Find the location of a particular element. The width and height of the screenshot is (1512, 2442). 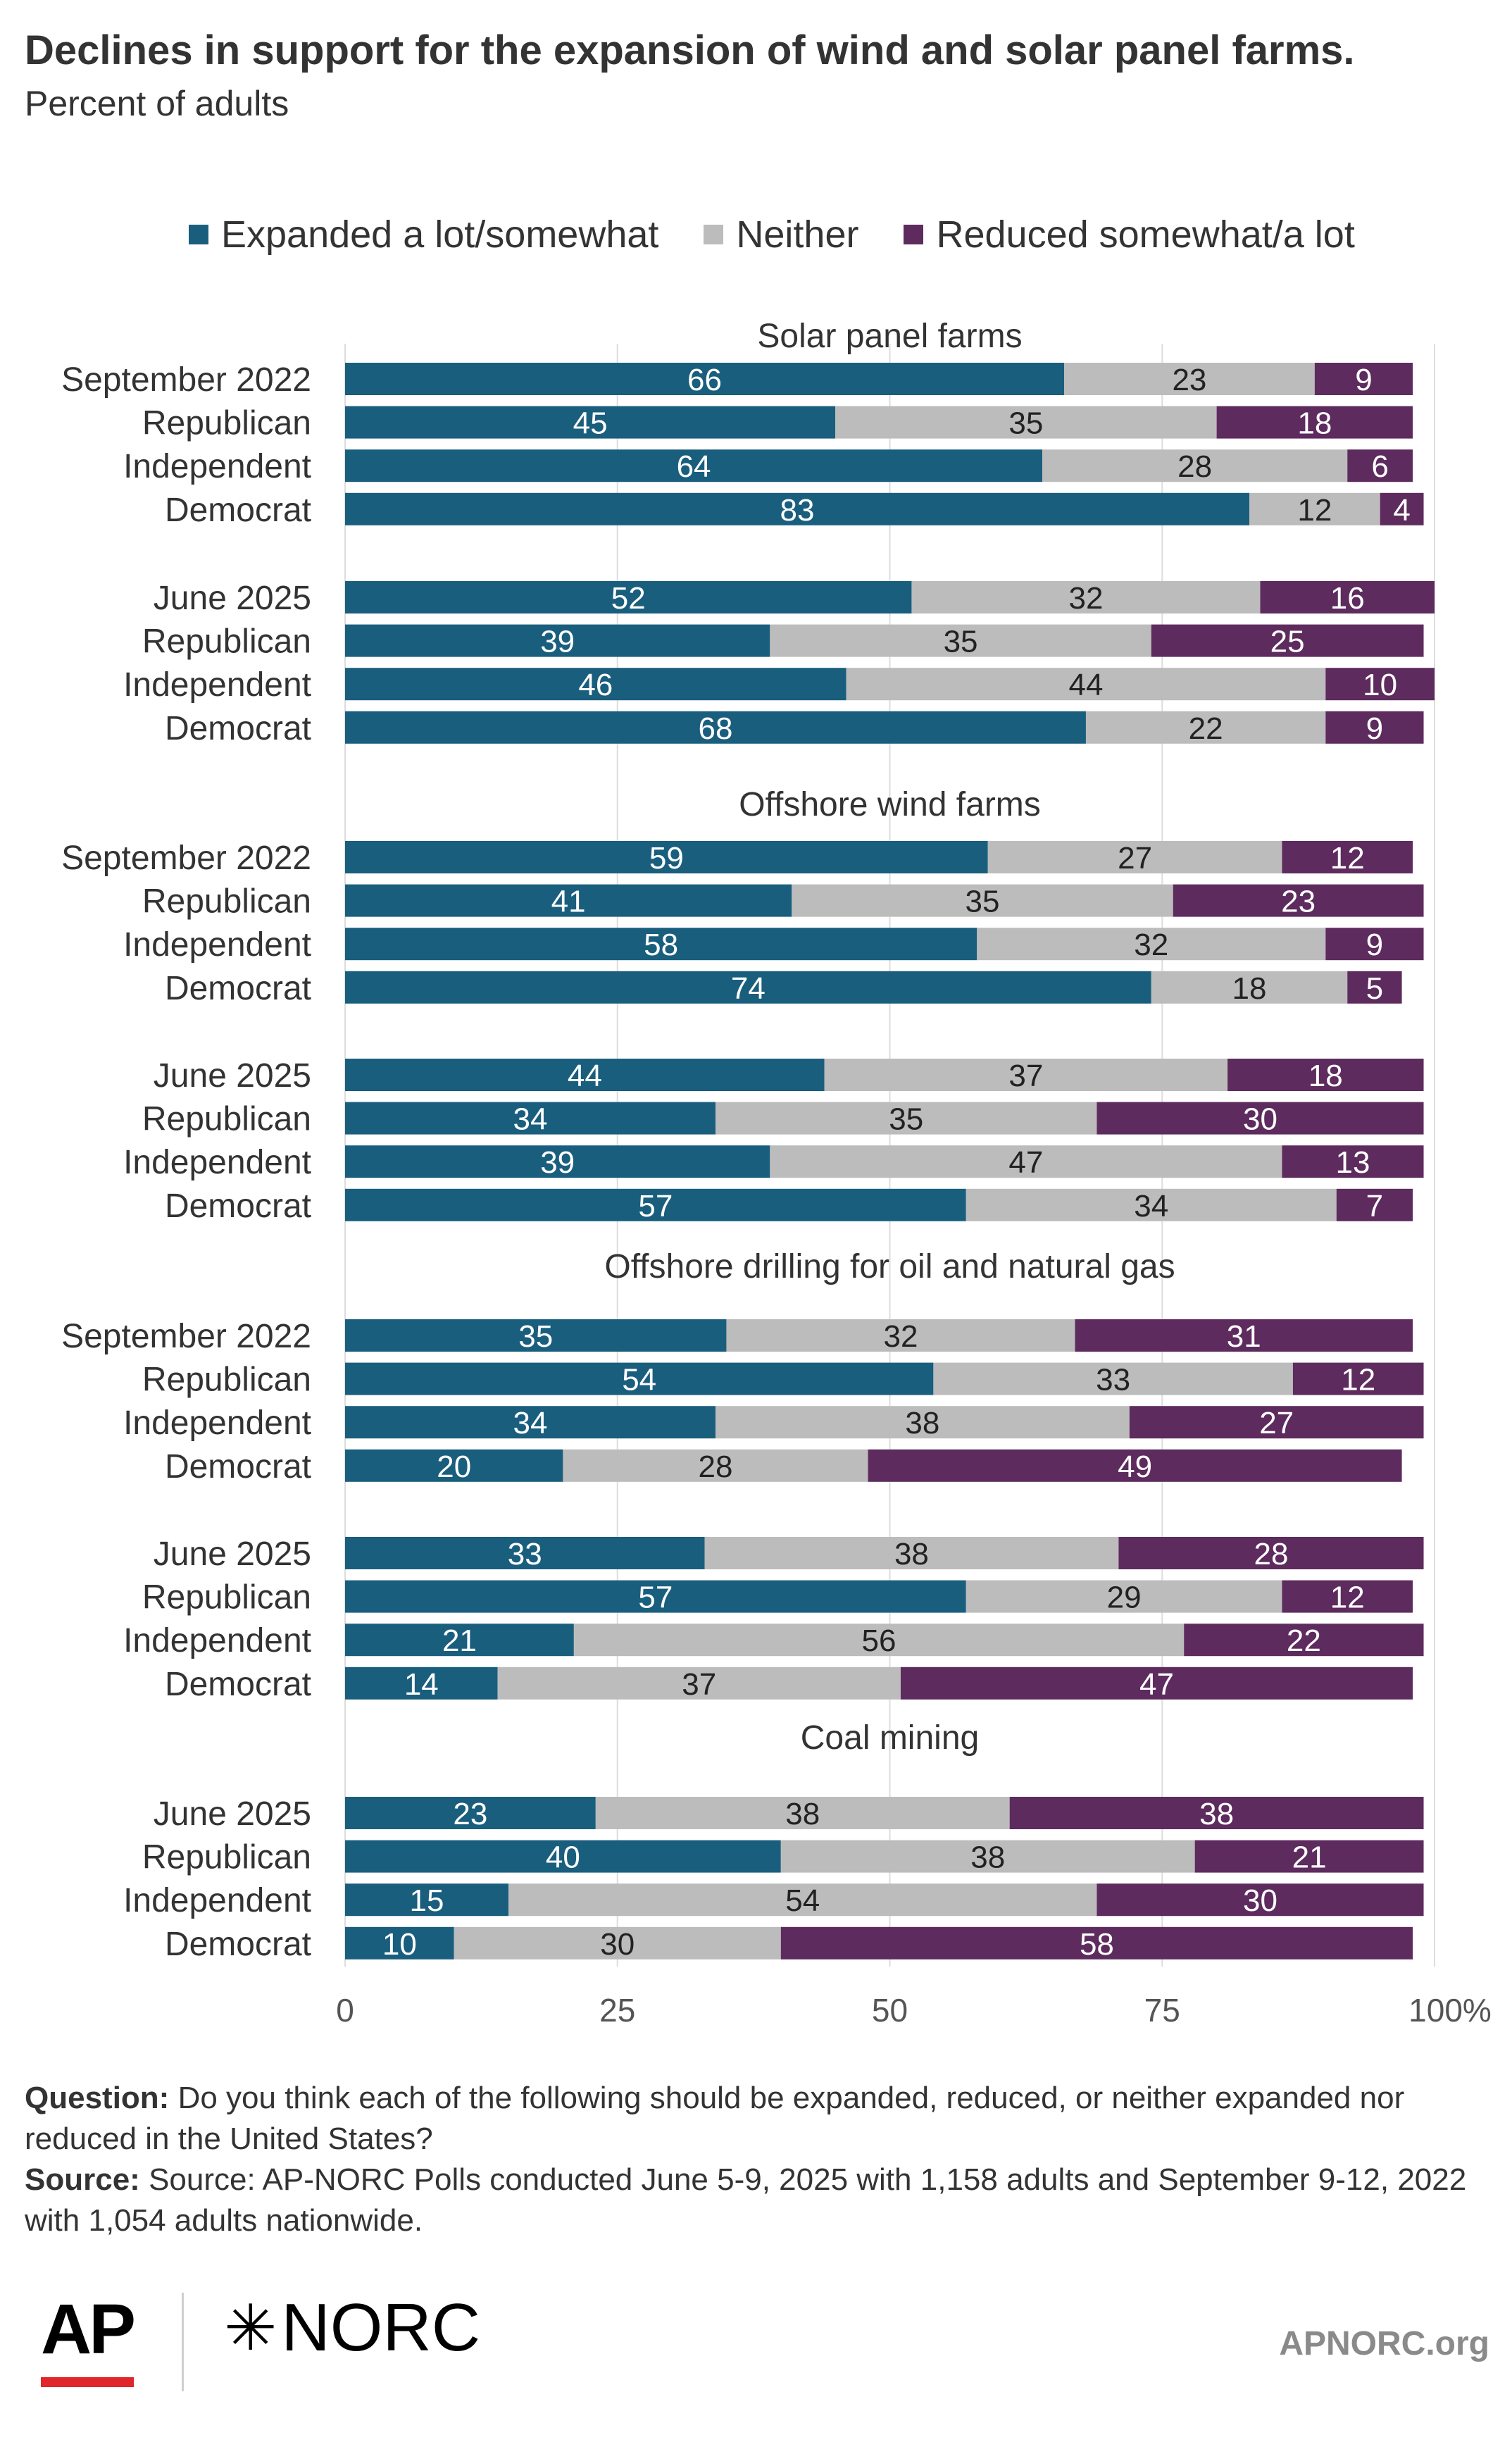

bar-row: June 2025 23 38 38 is located at coordinates (789, 1814).